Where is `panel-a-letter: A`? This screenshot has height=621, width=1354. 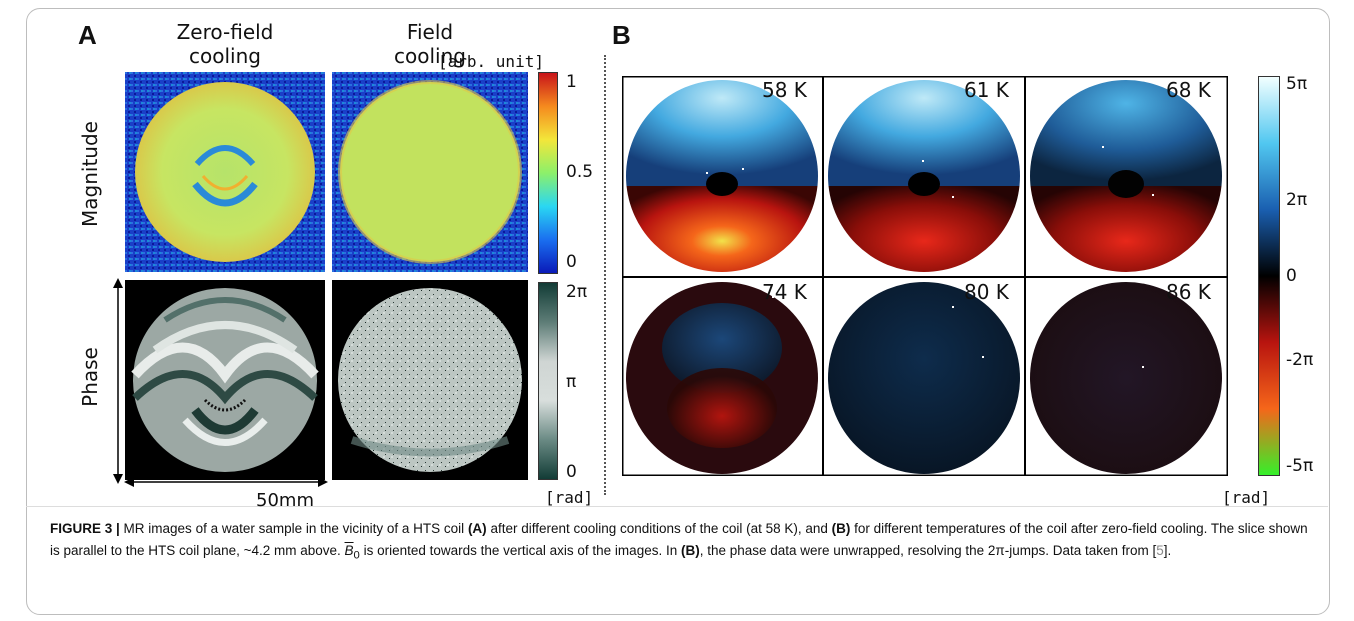
panel-a-letter: A is located at coordinates (87, 35).